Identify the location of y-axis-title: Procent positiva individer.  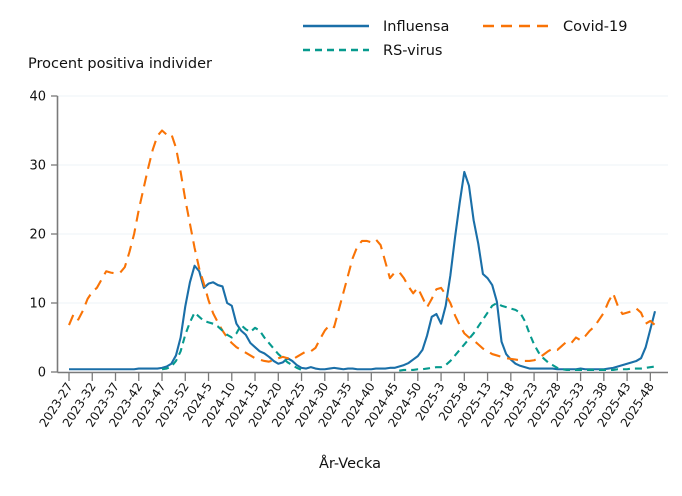
(120, 64).